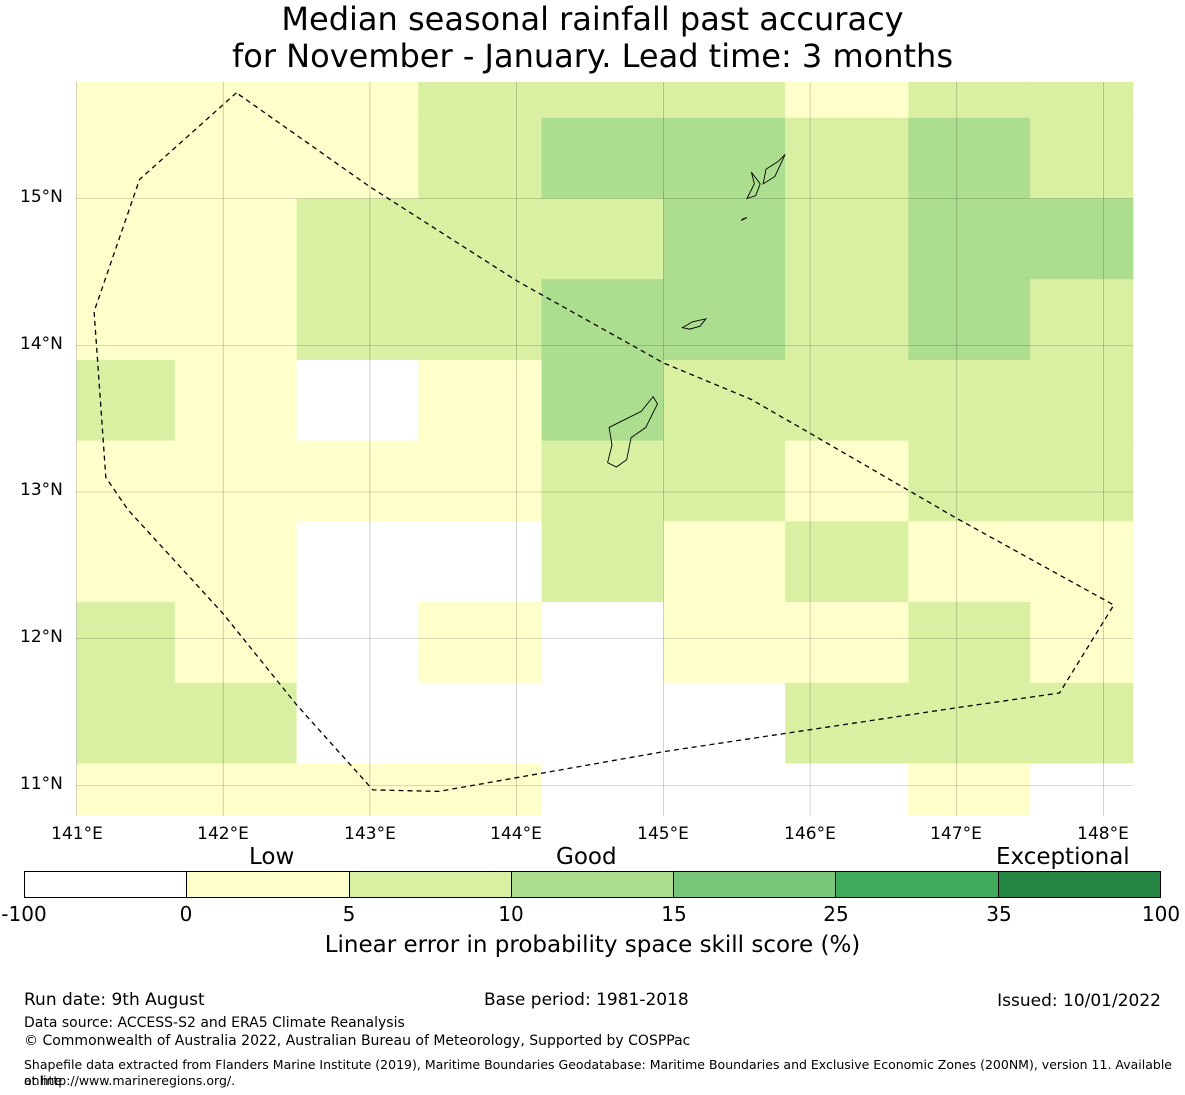  Describe the element at coordinates (77, 834) in the screenshot. I see `lon-label-141e: 141°E` at that location.